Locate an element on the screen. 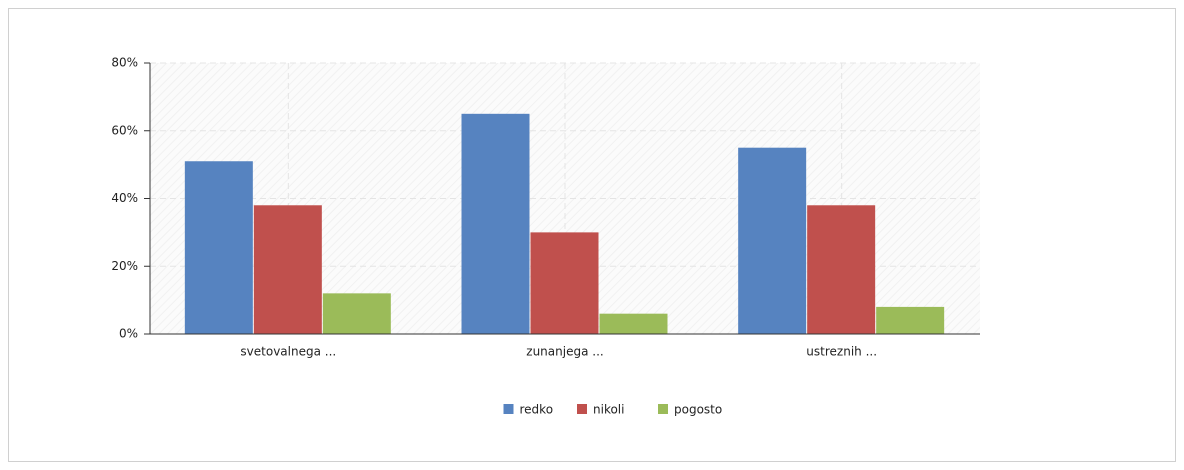  y-tick-label: 80% is located at coordinates (124, 63).